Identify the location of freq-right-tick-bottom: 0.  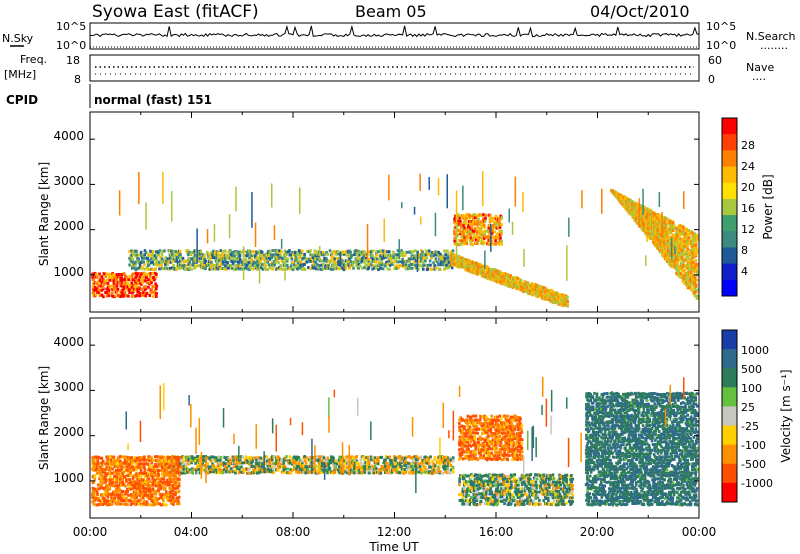
(711, 79).